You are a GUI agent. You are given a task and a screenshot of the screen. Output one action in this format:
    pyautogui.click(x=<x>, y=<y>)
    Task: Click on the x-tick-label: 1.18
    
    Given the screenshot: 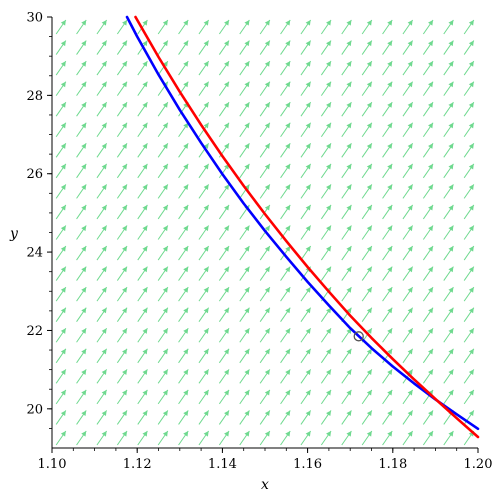 What is the action you would take?
    pyautogui.click(x=392, y=464)
    